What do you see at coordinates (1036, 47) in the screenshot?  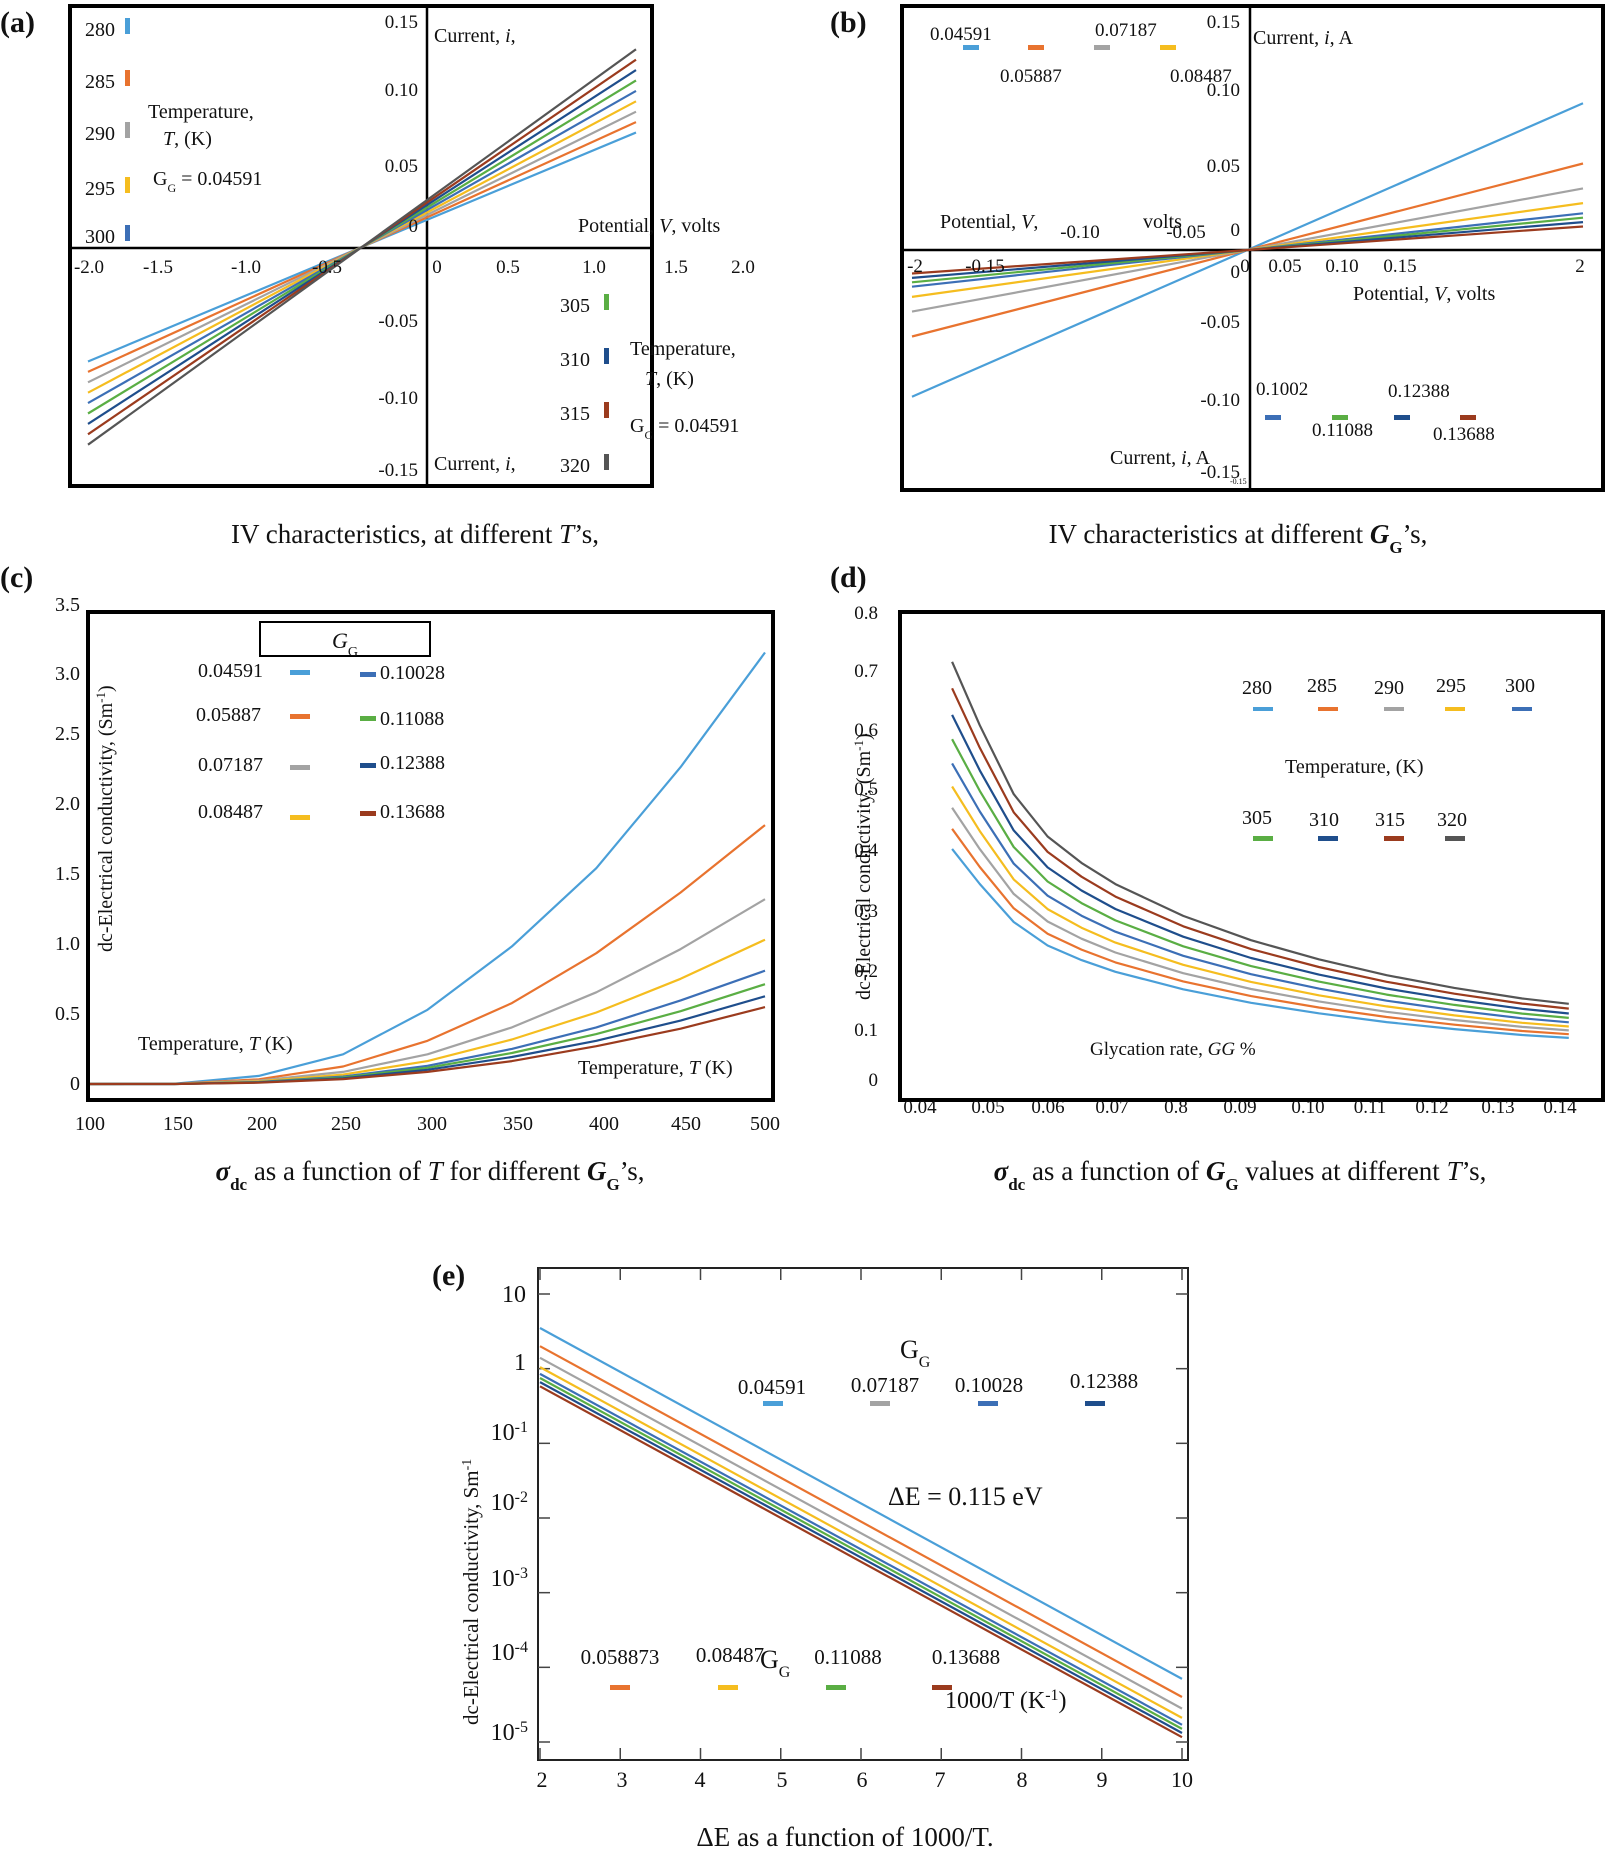 I see `legend-swatch-0.05887` at bounding box center [1036, 47].